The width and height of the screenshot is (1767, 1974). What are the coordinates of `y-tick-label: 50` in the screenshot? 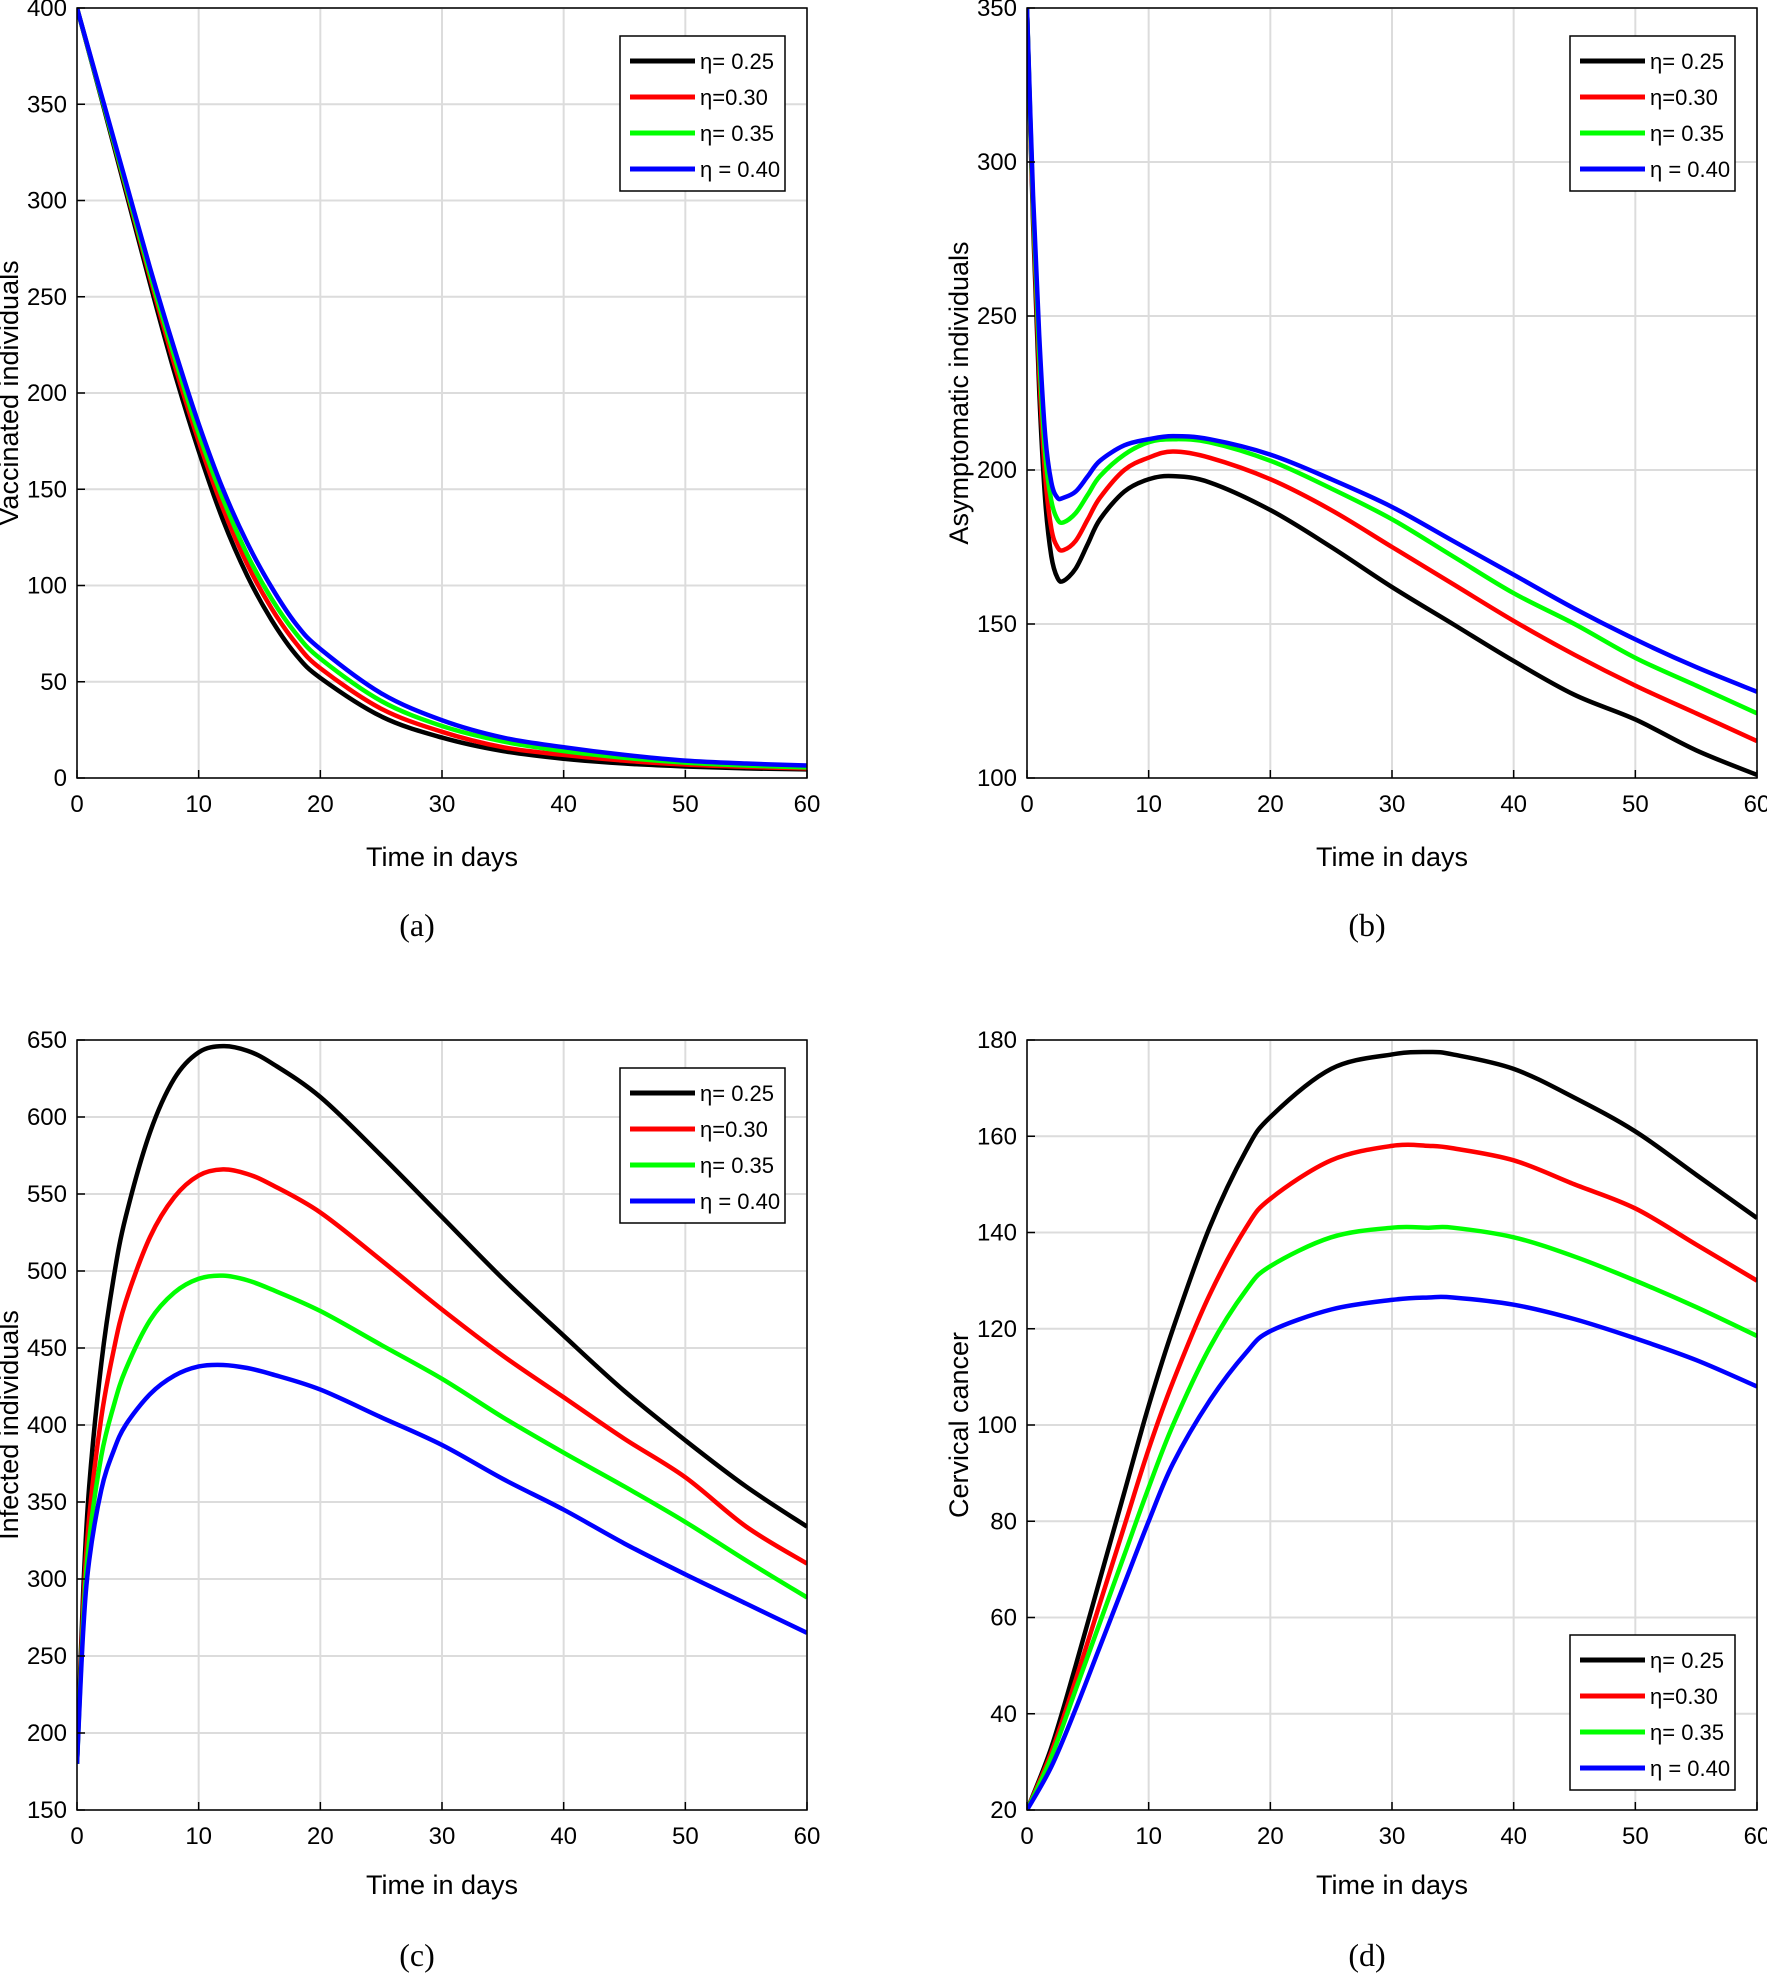 It's located at (53, 682).